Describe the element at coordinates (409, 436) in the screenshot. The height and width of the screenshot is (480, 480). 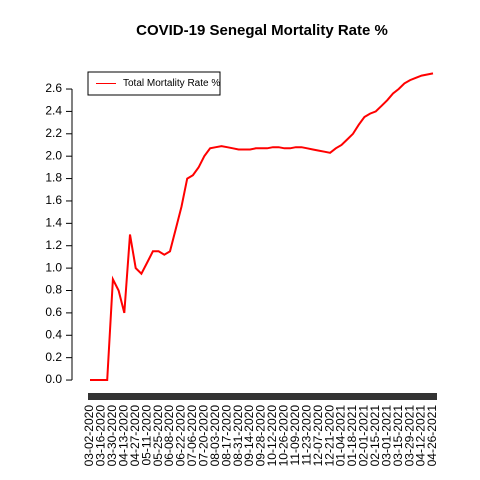
I see `x-tick-label: 03-29-2021` at that location.